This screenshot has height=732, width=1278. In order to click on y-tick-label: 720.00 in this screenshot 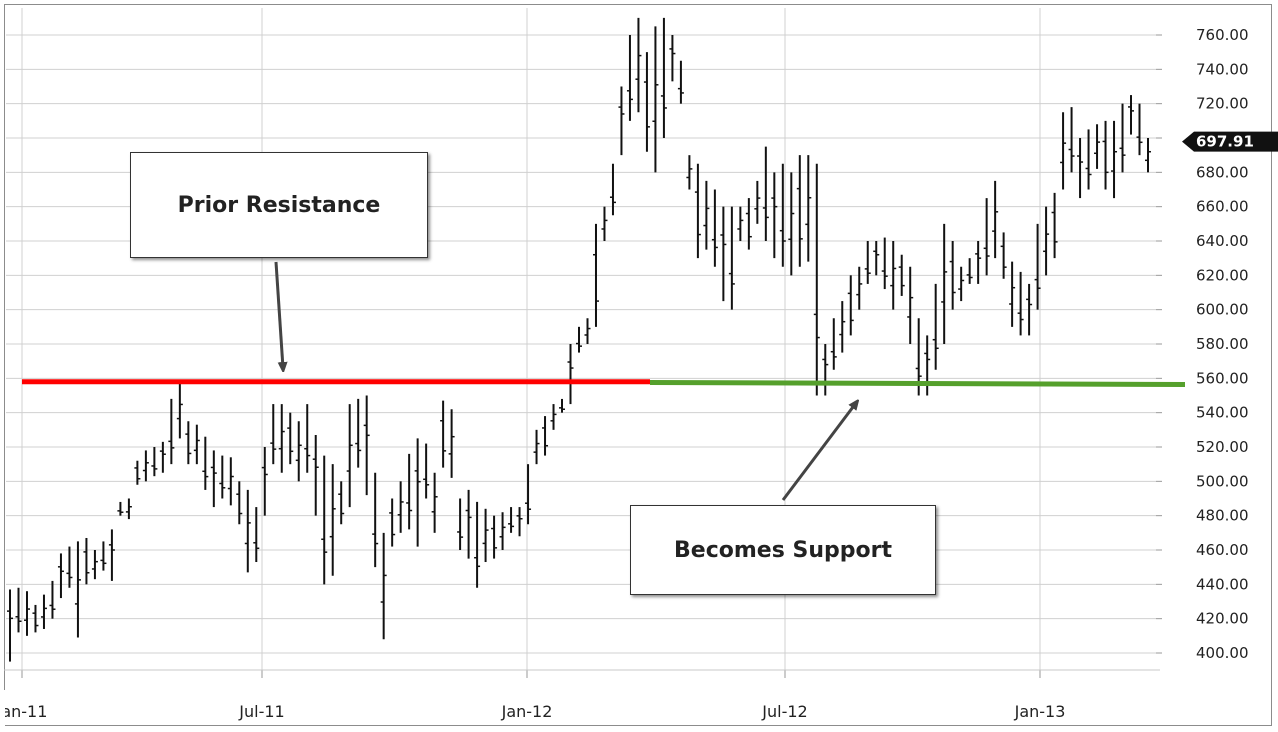, I will do `click(1222, 104)`.